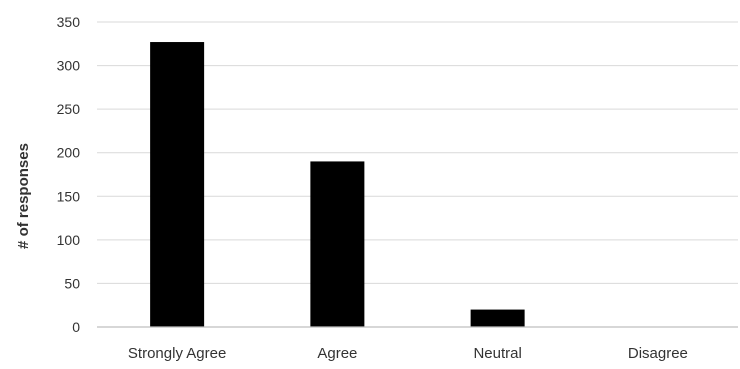  Describe the element at coordinates (337, 244) in the screenshot. I see `bar-agree` at that location.